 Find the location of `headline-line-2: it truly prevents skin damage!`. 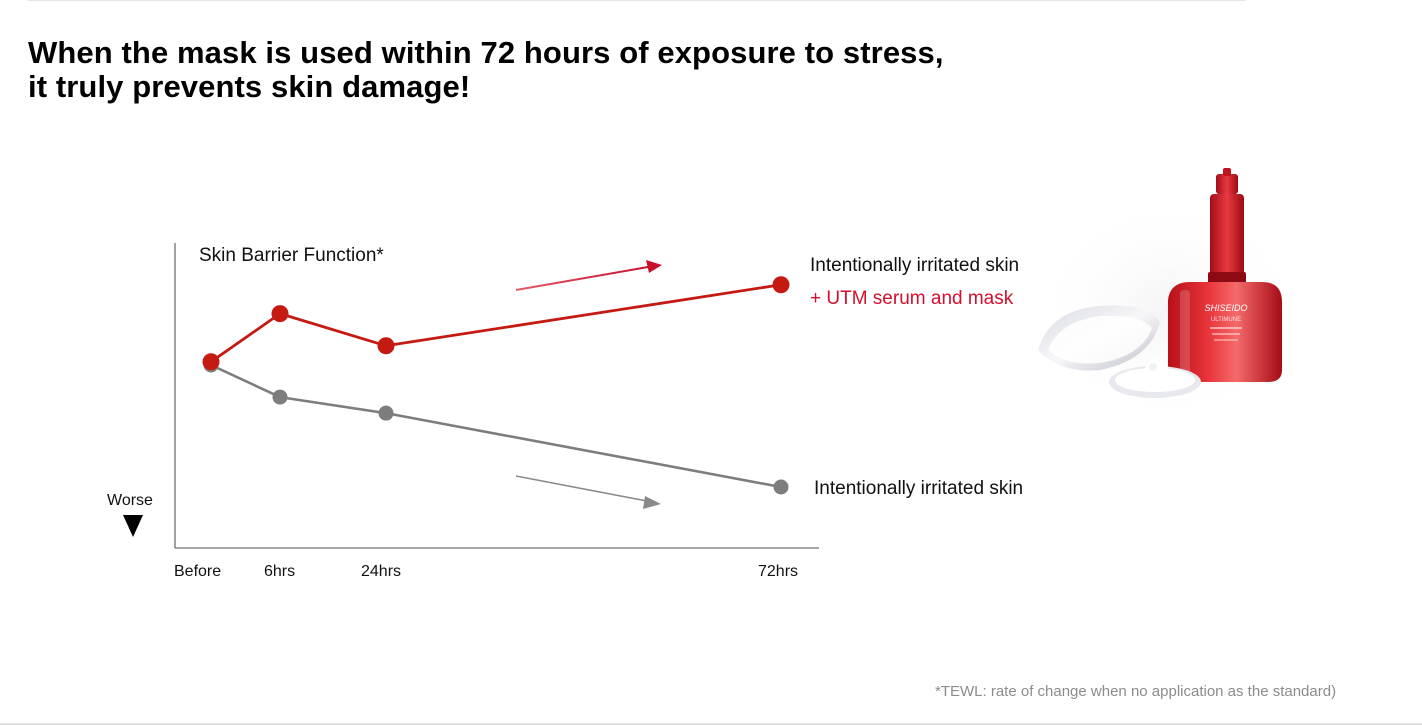

headline-line-2: it truly prevents skin damage! is located at coordinates (249, 86).